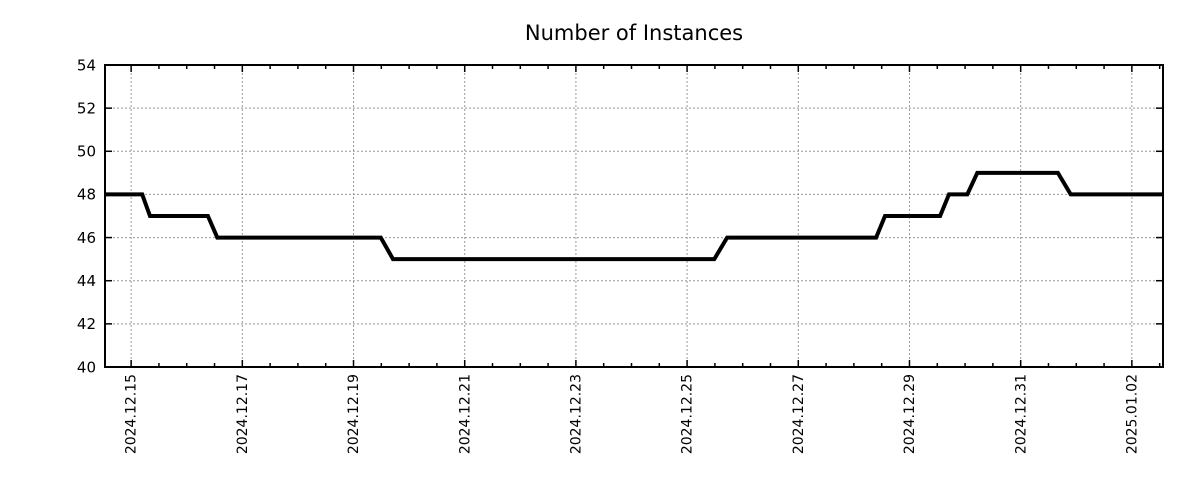  Describe the element at coordinates (86, 367) in the screenshot. I see `y-tick-label: 40` at that location.